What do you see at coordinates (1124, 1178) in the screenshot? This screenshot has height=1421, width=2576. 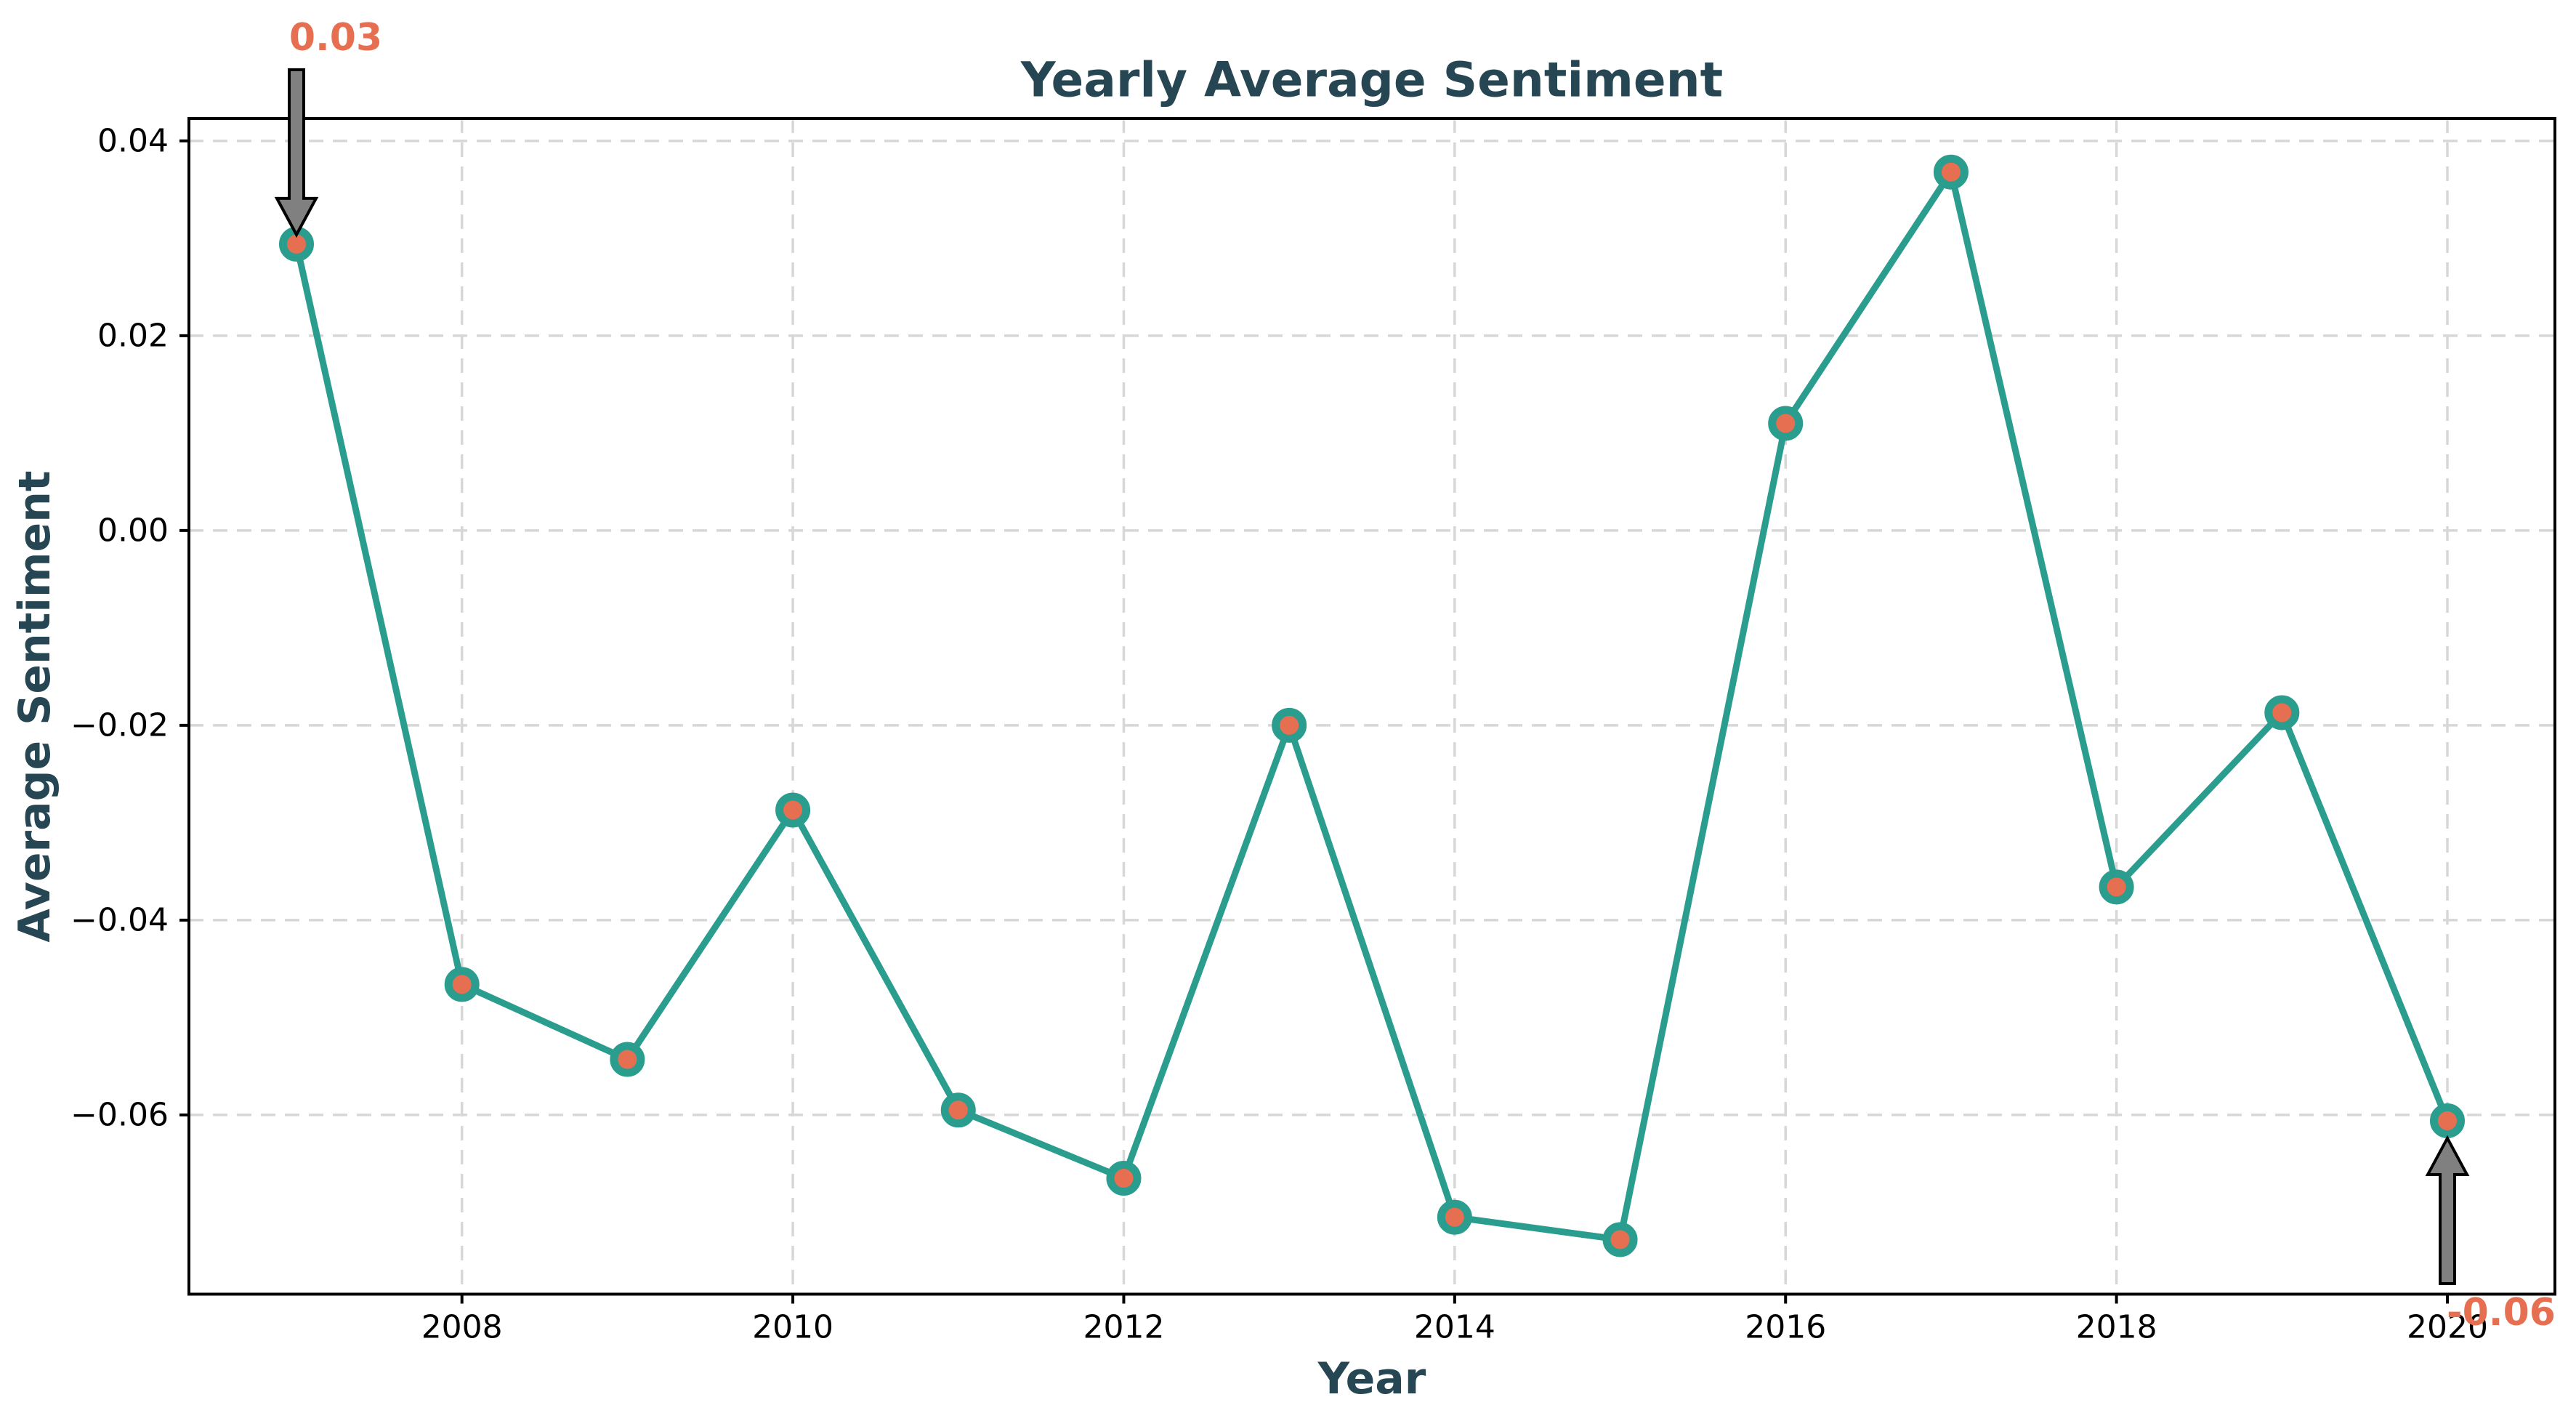 I see `data-point-2012` at bounding box center [1124, 1178].